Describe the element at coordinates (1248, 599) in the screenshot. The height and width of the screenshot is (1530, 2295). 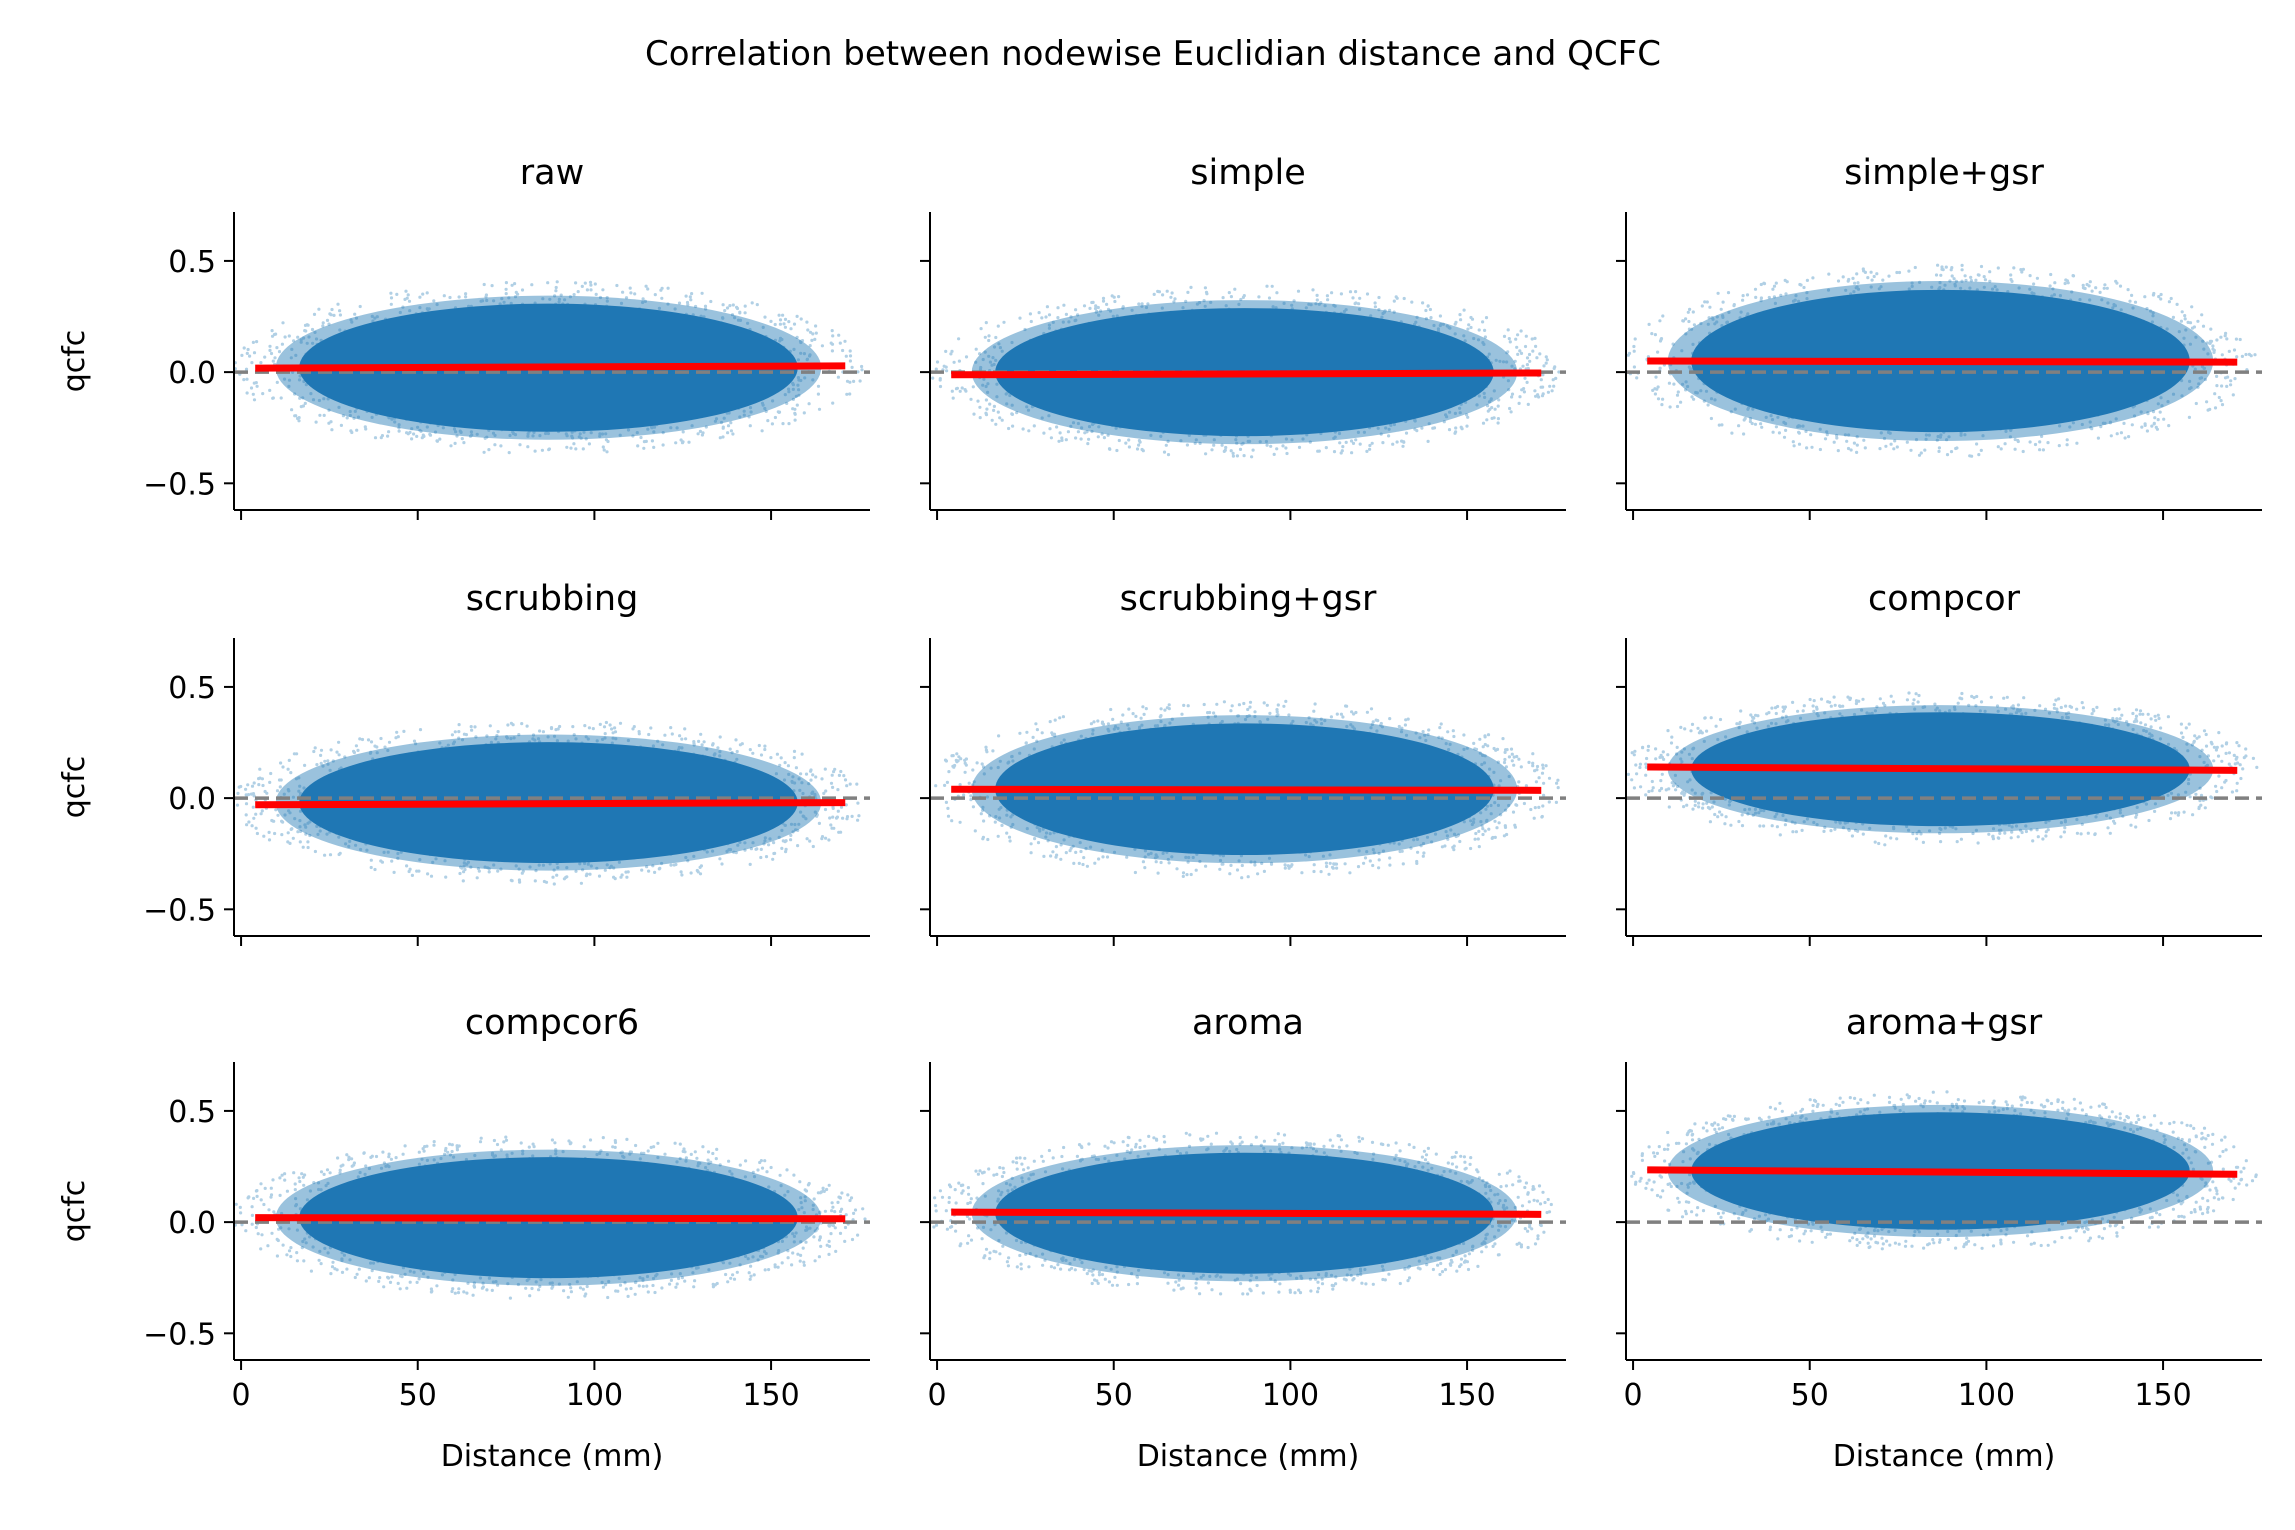
I see `subplot-title: scrubbing+gsr` at that location.